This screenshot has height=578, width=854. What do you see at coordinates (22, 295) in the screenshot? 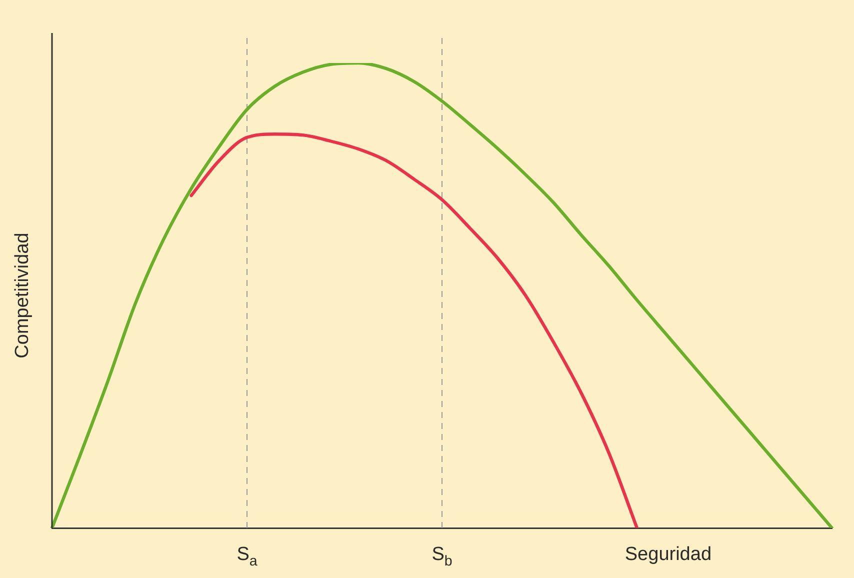
I see `y-axis-title: Competitividad` at bounding box center [22, 295].